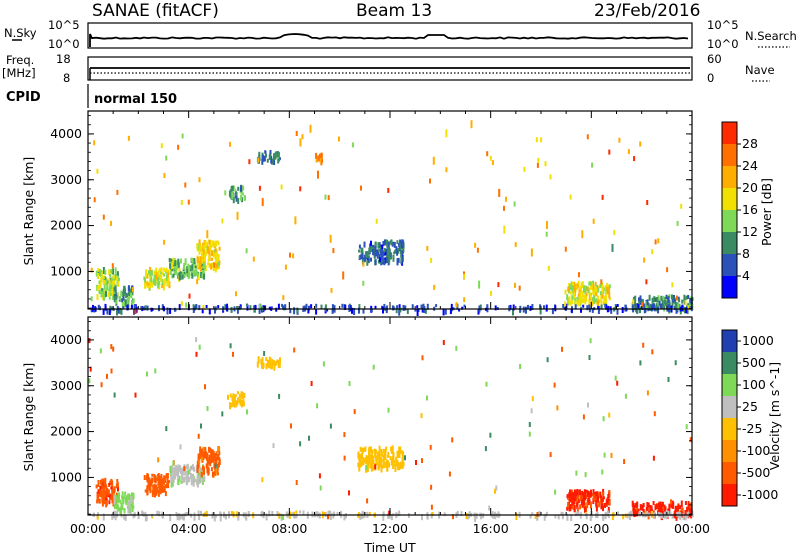  I want to click on beam-title: Beam 13, so click(394, 11).